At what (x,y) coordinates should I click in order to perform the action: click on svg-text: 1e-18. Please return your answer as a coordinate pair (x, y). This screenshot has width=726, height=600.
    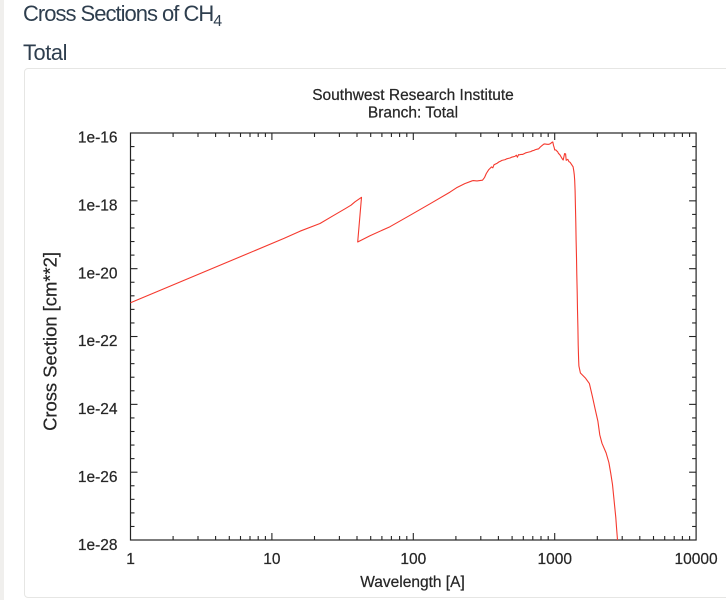
    Looking at the image, I should click on (98, 205).